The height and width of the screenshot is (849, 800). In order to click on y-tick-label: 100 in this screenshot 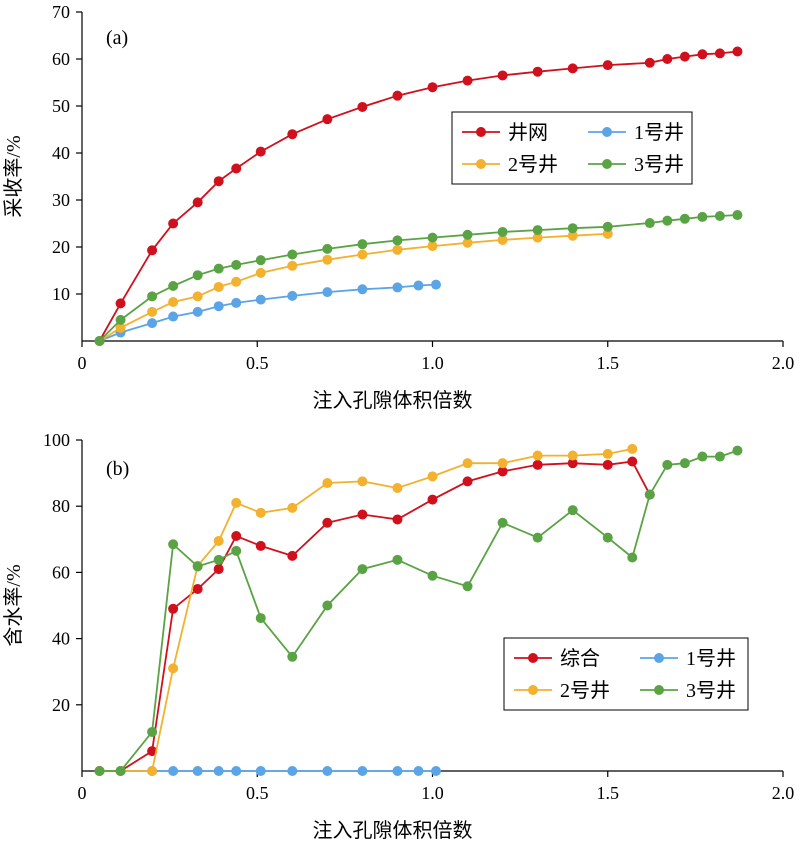, I will do `click(56, 440)`.